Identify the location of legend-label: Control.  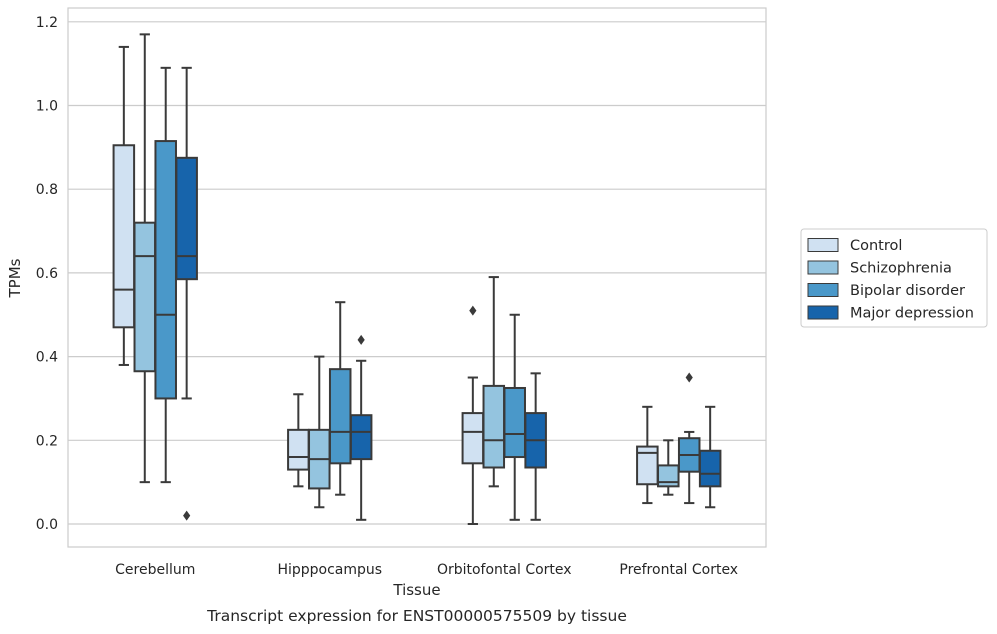
(876, 246).